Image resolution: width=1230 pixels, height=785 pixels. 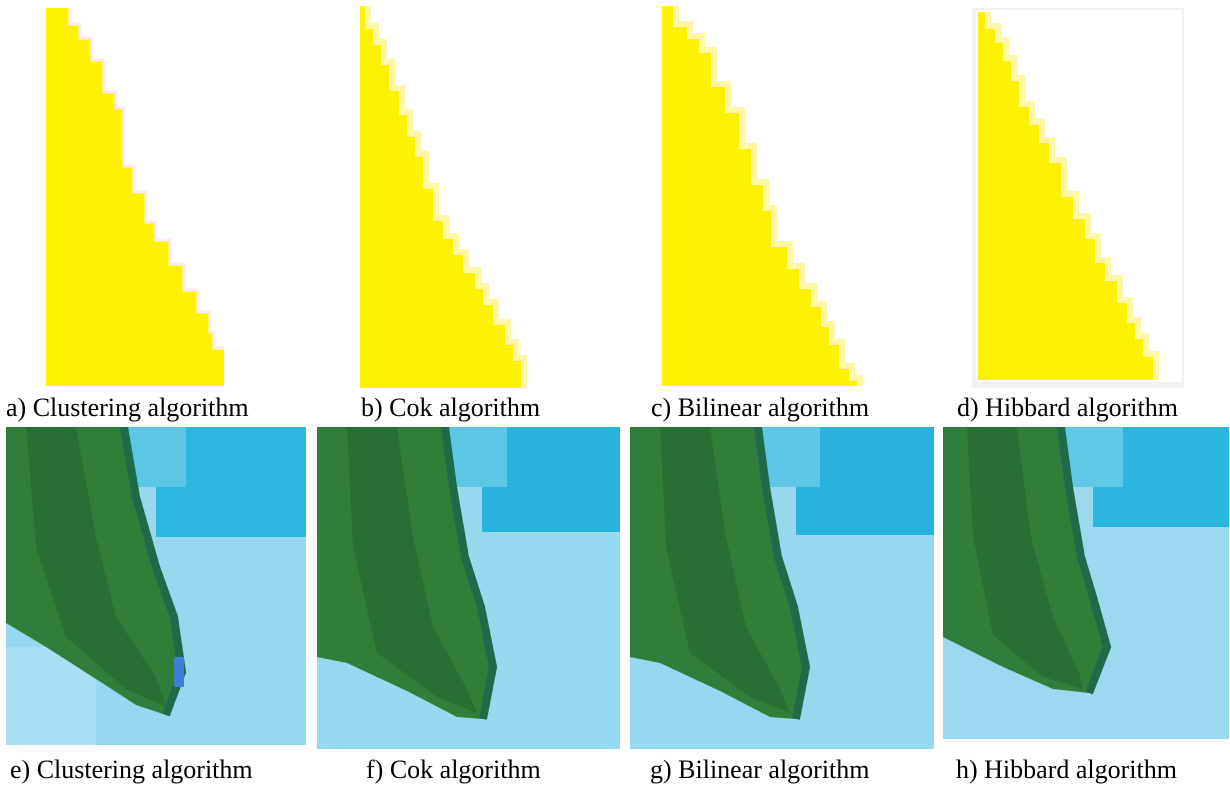 I want to click on panel-c-image, so click(x=765, y=197).